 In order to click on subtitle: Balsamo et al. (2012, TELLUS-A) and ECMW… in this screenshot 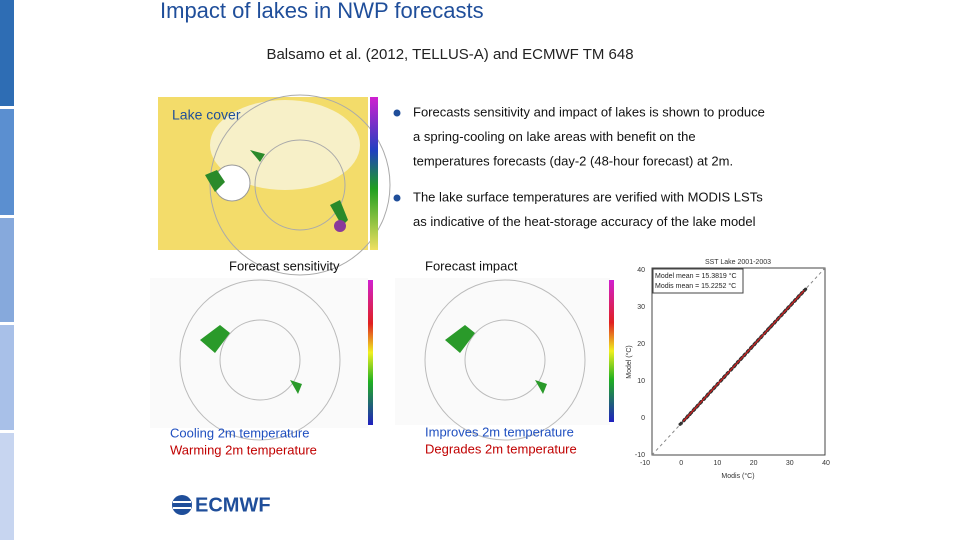, I will do `click(449, 54)`.